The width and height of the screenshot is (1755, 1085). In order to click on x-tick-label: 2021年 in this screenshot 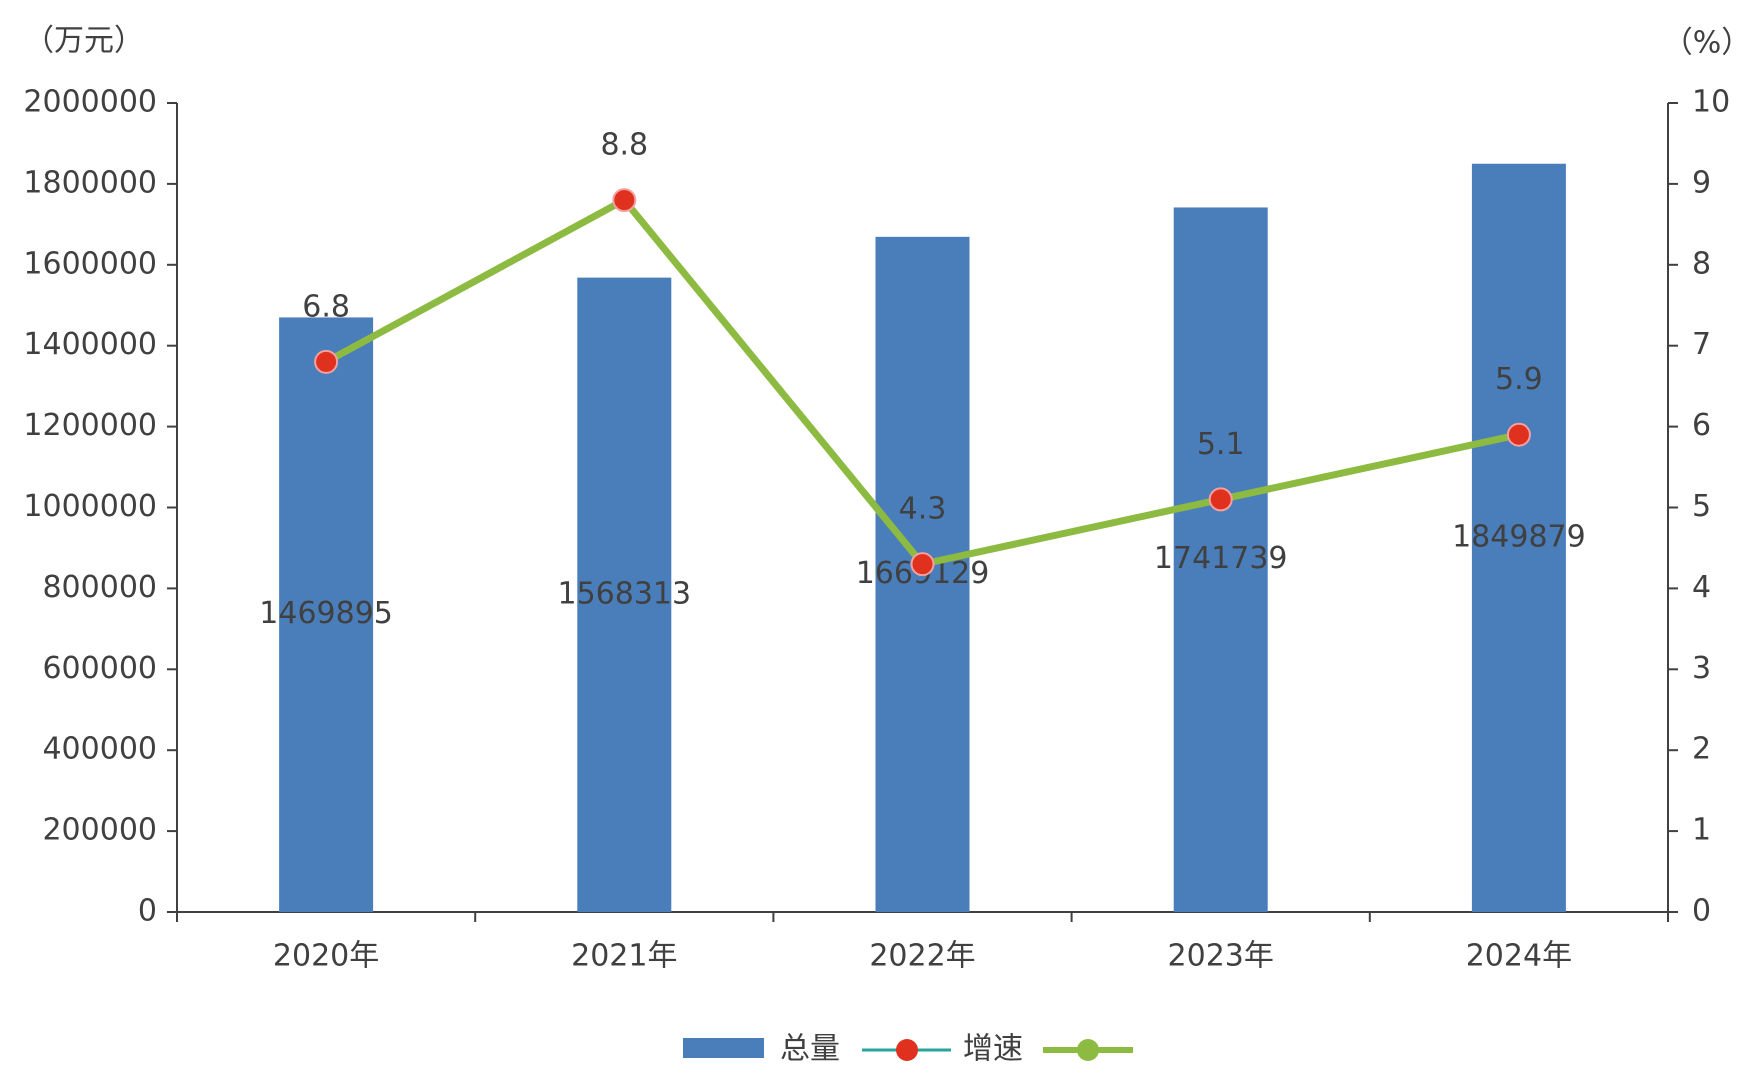, I will do `click(624, 956)`.